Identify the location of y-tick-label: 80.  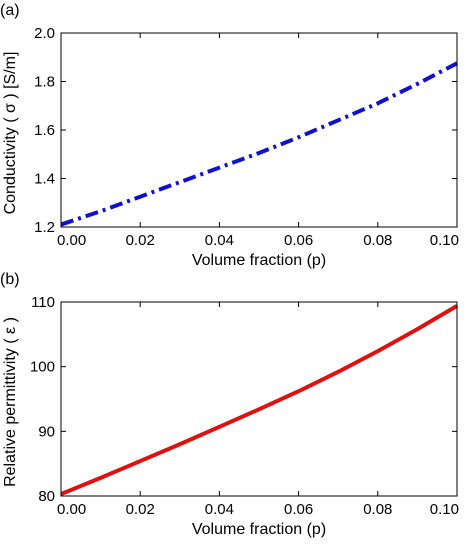
(46, 496).